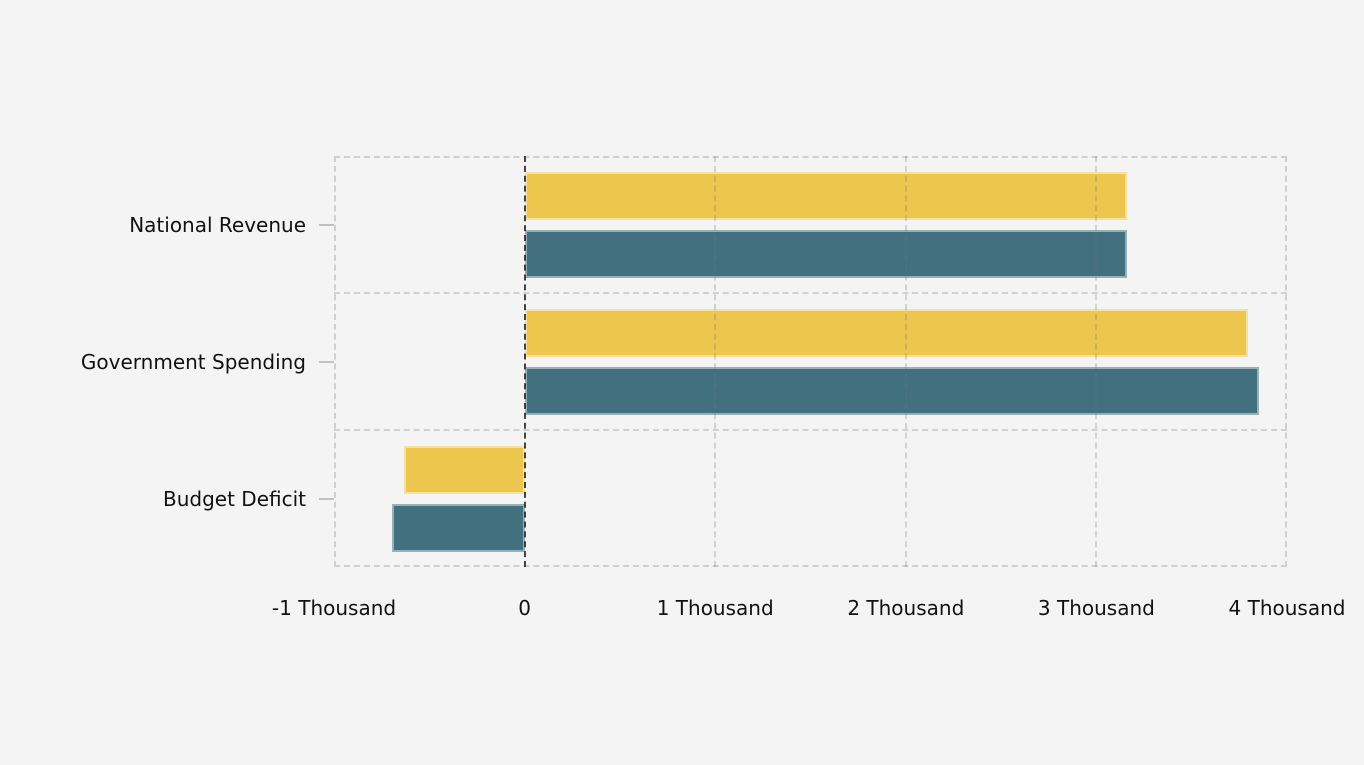 Image resolution: width=1364 pixels, height=765 pixels. Describe the element at coordinates (892, 390) in the screenshot. I see `bar-government-spending-teal` at that location.